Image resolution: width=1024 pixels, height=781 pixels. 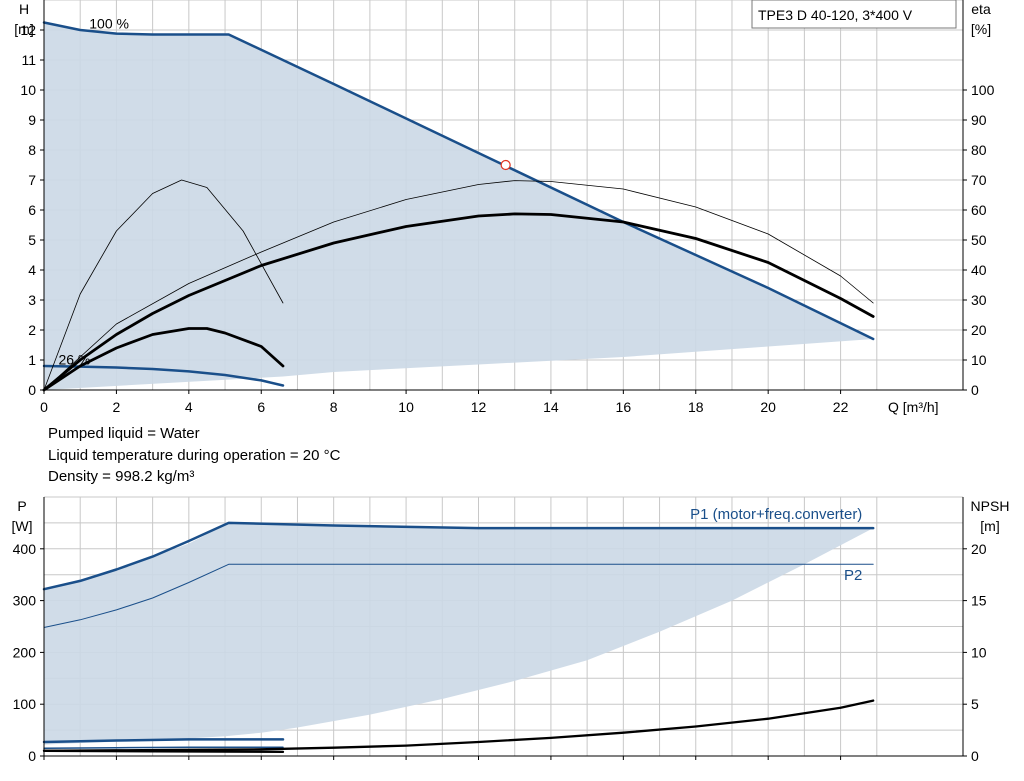 I want to click on model-label-text: TPE3 D 40-120, 3*400 V, so click(x=835, y=15).